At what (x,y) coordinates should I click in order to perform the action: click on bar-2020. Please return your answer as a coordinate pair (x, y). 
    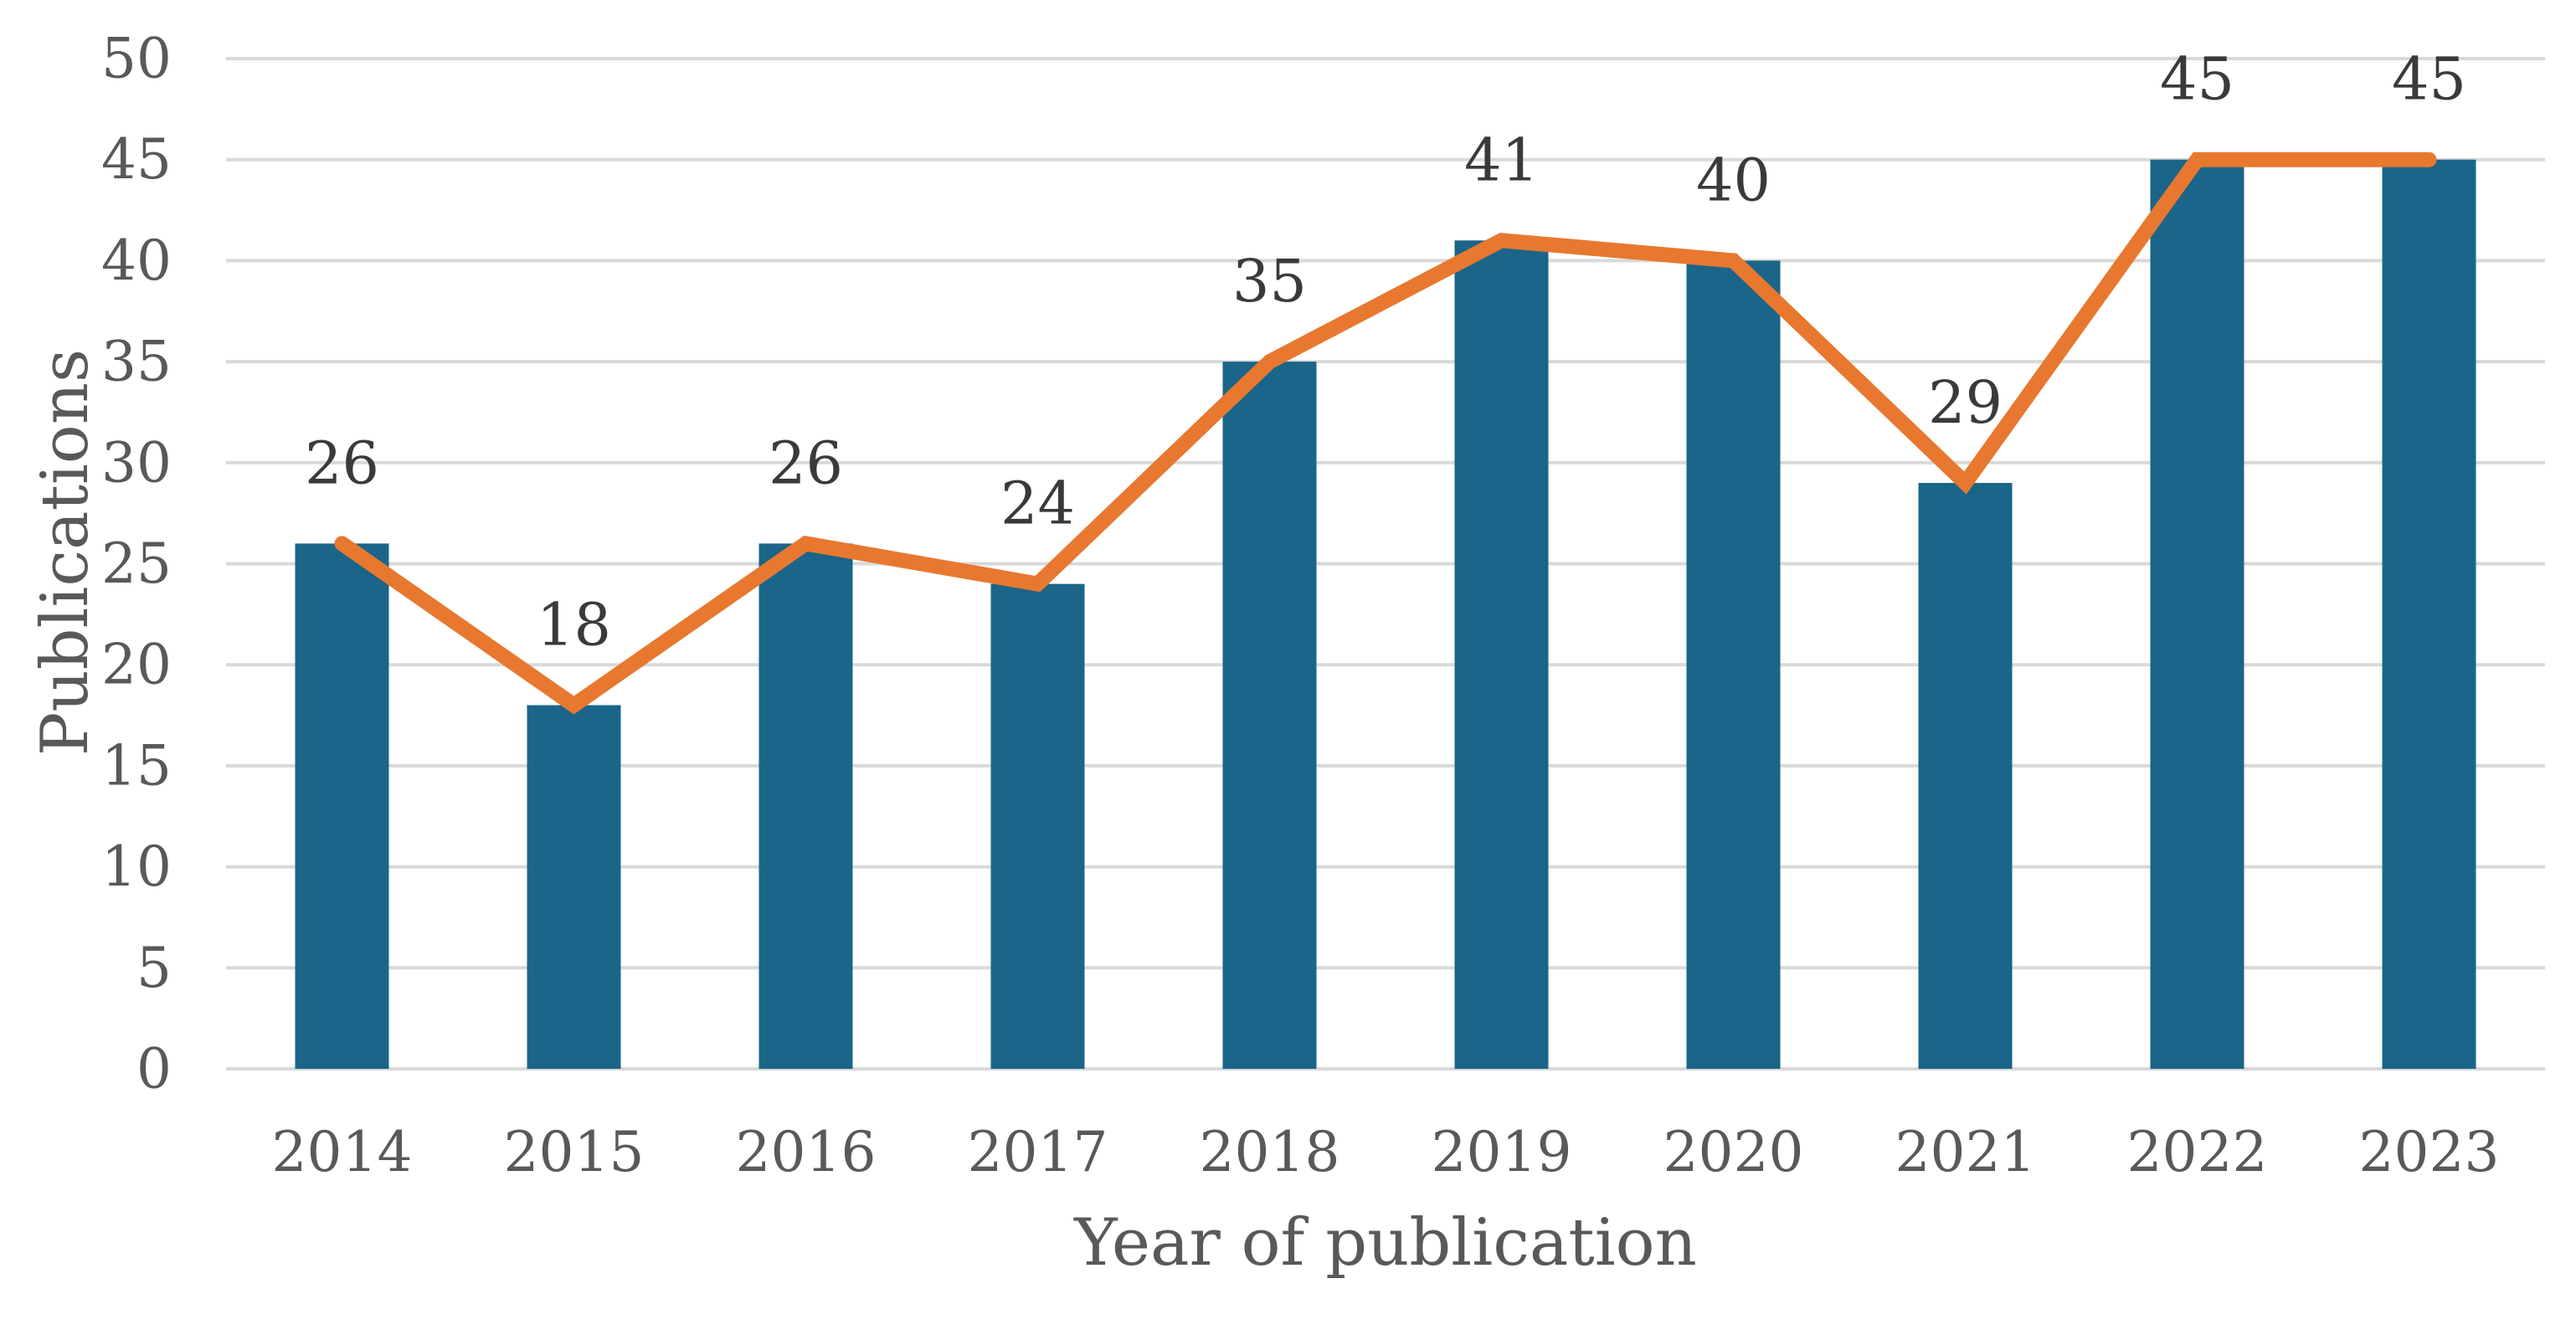
    Looking at the image, I should click on (1733, 664).